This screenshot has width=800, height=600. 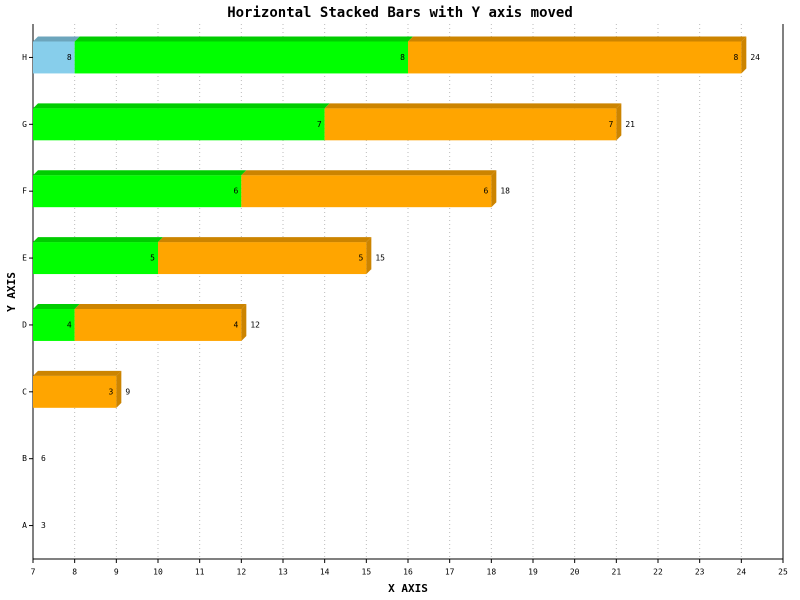 What do you see at coordinates (43, 525) in the screenshot?
I see `total-label: 3` at bounding box center [43, 525].